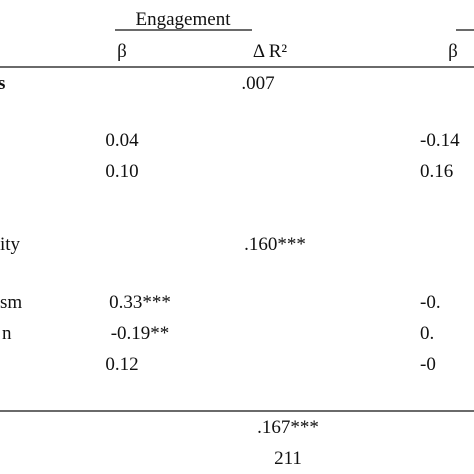 This screenshot has height=474, width=474. Describe the element at coordinates (428, 364) in the screenshot. I see `cell: -0` at that location.